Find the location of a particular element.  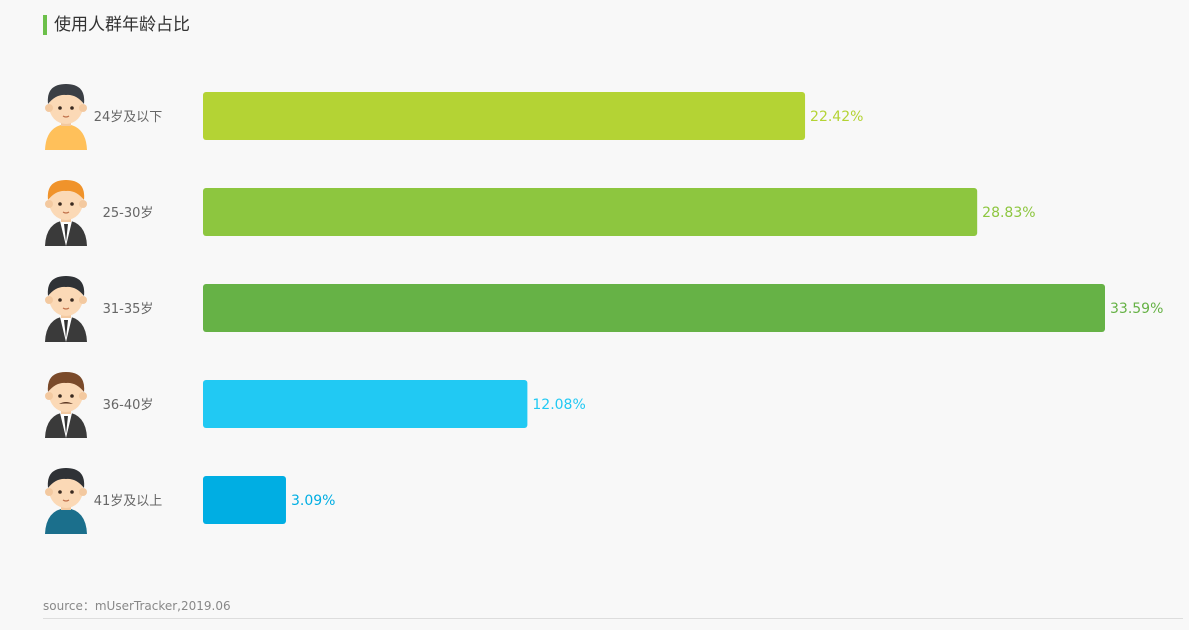

young-businessman-avatar-icon is located at coordinates (66, 213).